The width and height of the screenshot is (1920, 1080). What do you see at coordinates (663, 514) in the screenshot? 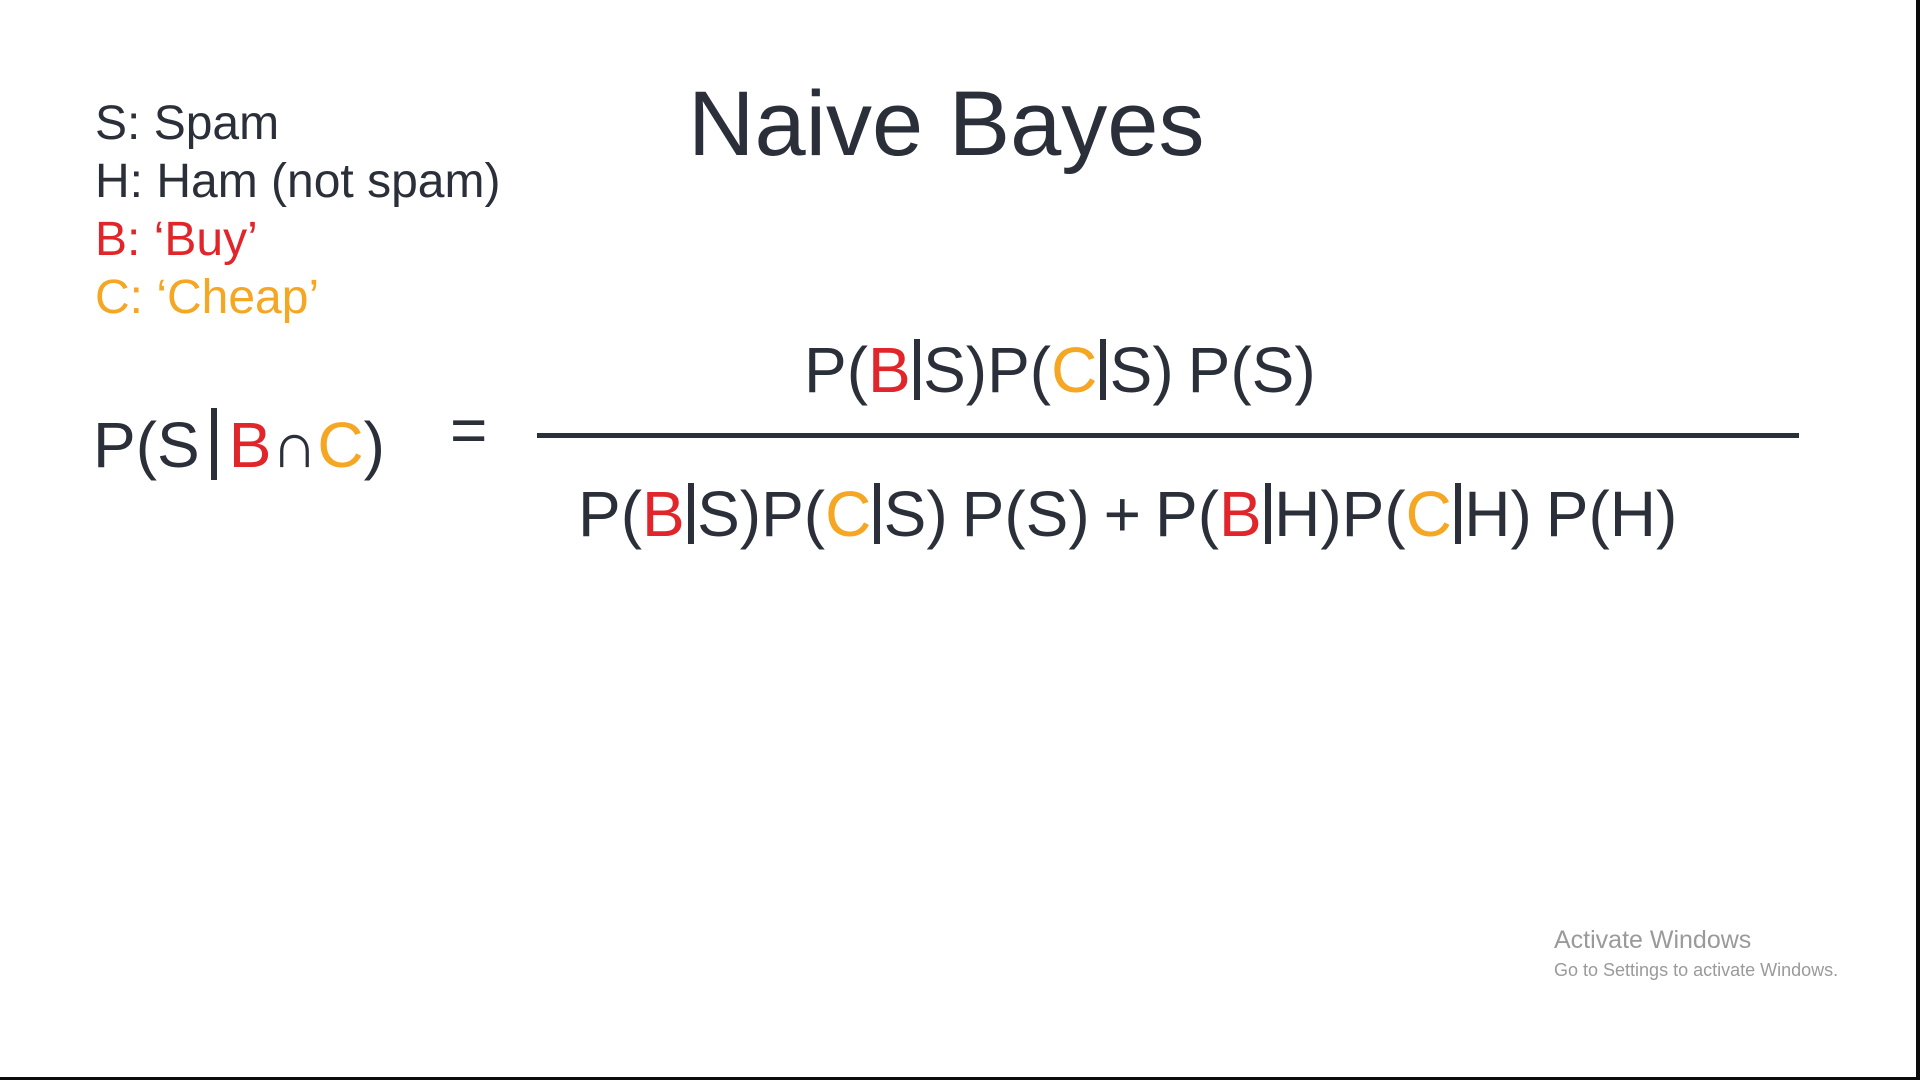
I see `den-t1-b: B` at bounding box center [663, 514].